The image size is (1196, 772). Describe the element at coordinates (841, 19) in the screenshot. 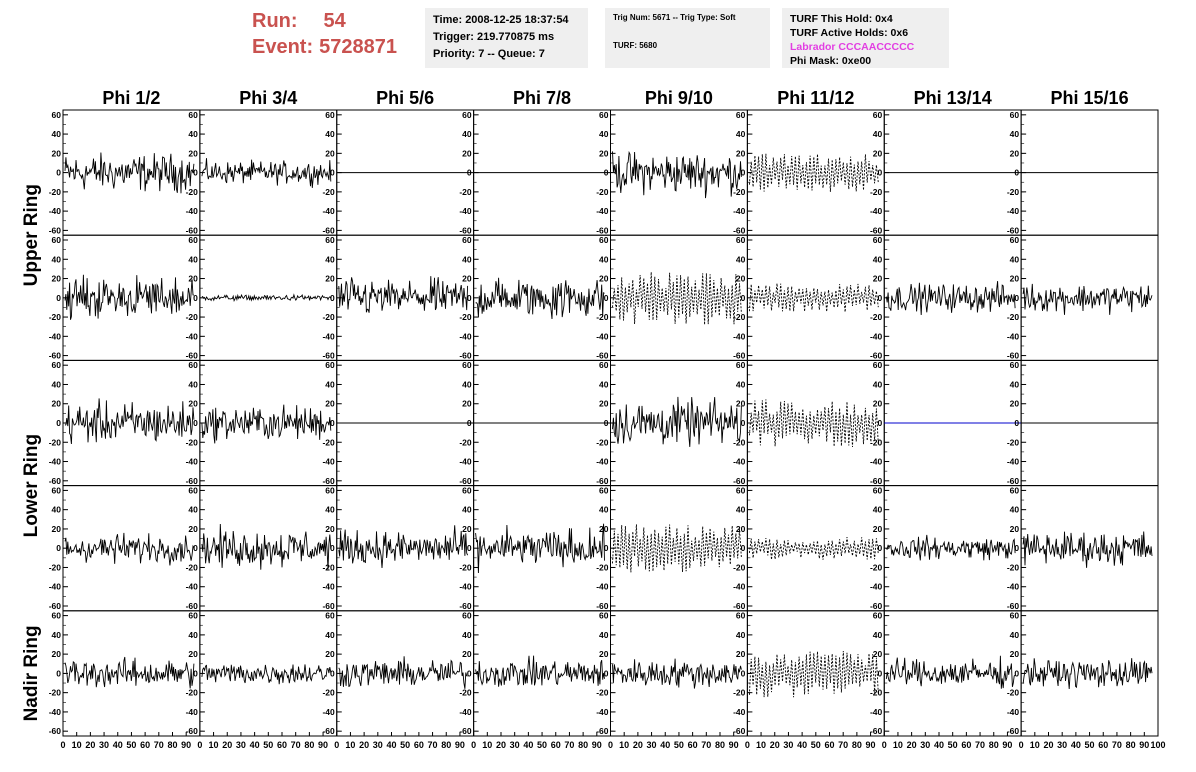

I see `turf-this-hold-text: TURF This Hold: 0x4` at that location.